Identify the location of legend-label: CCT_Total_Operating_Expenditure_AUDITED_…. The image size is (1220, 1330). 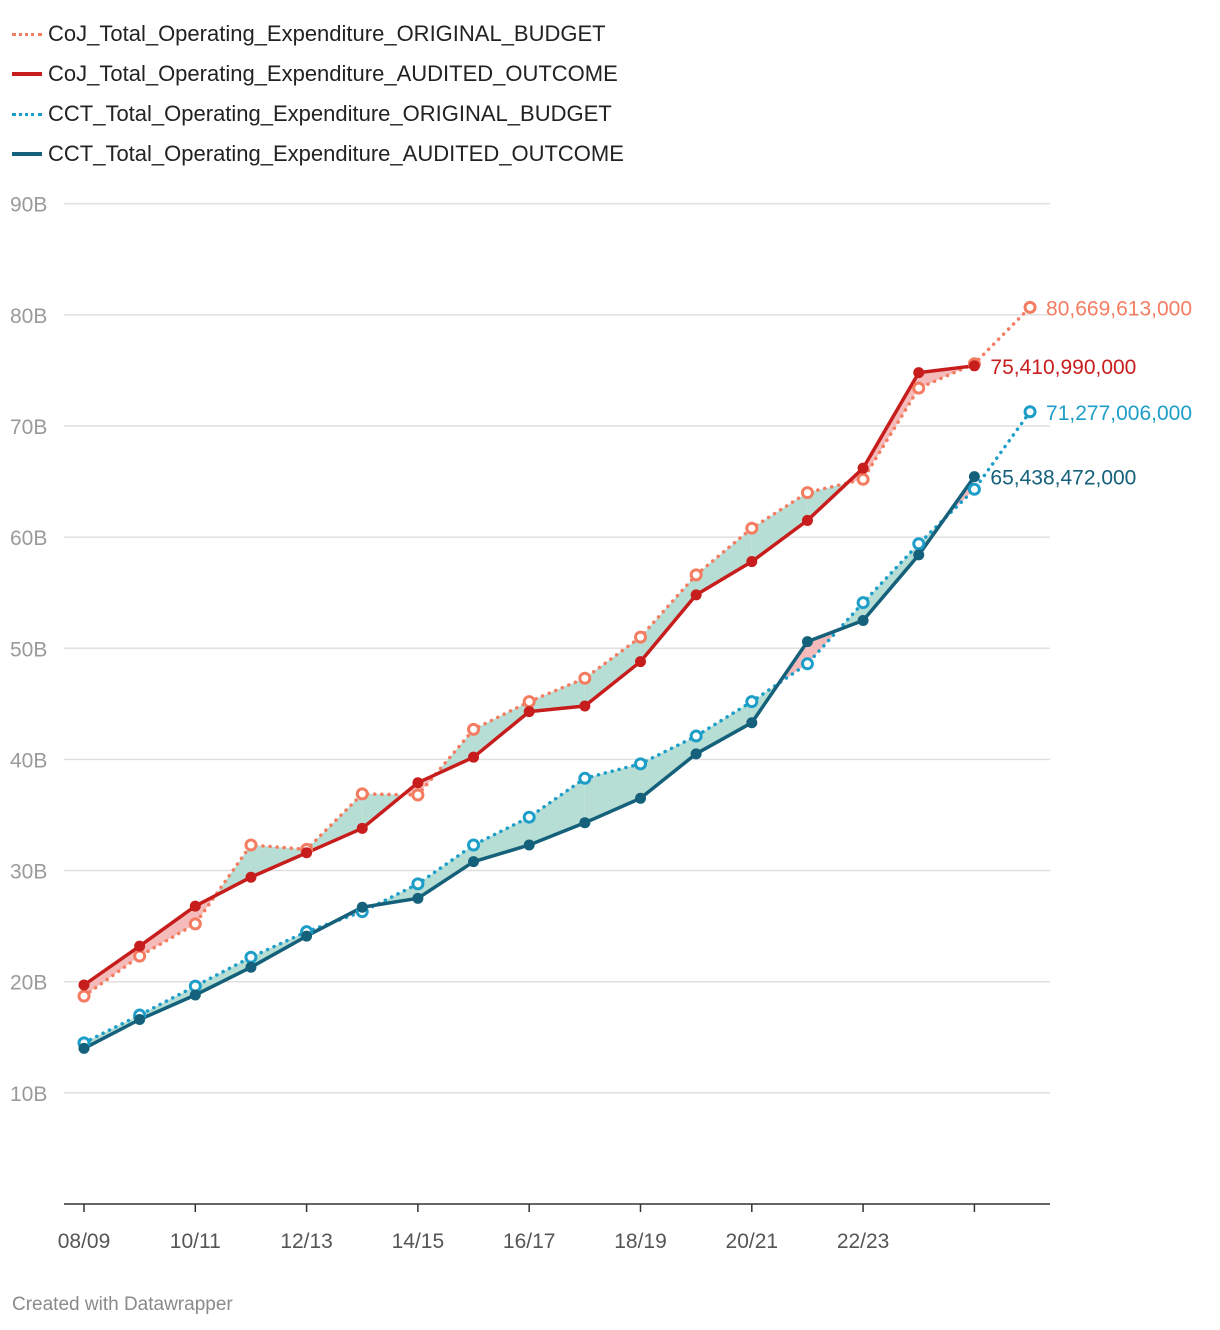
(336, 153).